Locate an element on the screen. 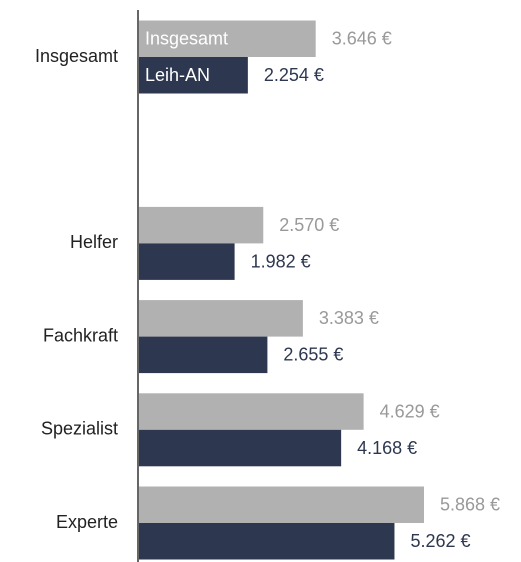 Image resolution: width=521 pixels, height=562 pixels. value-label: 2.254 € is located at coordinates (294, 75).